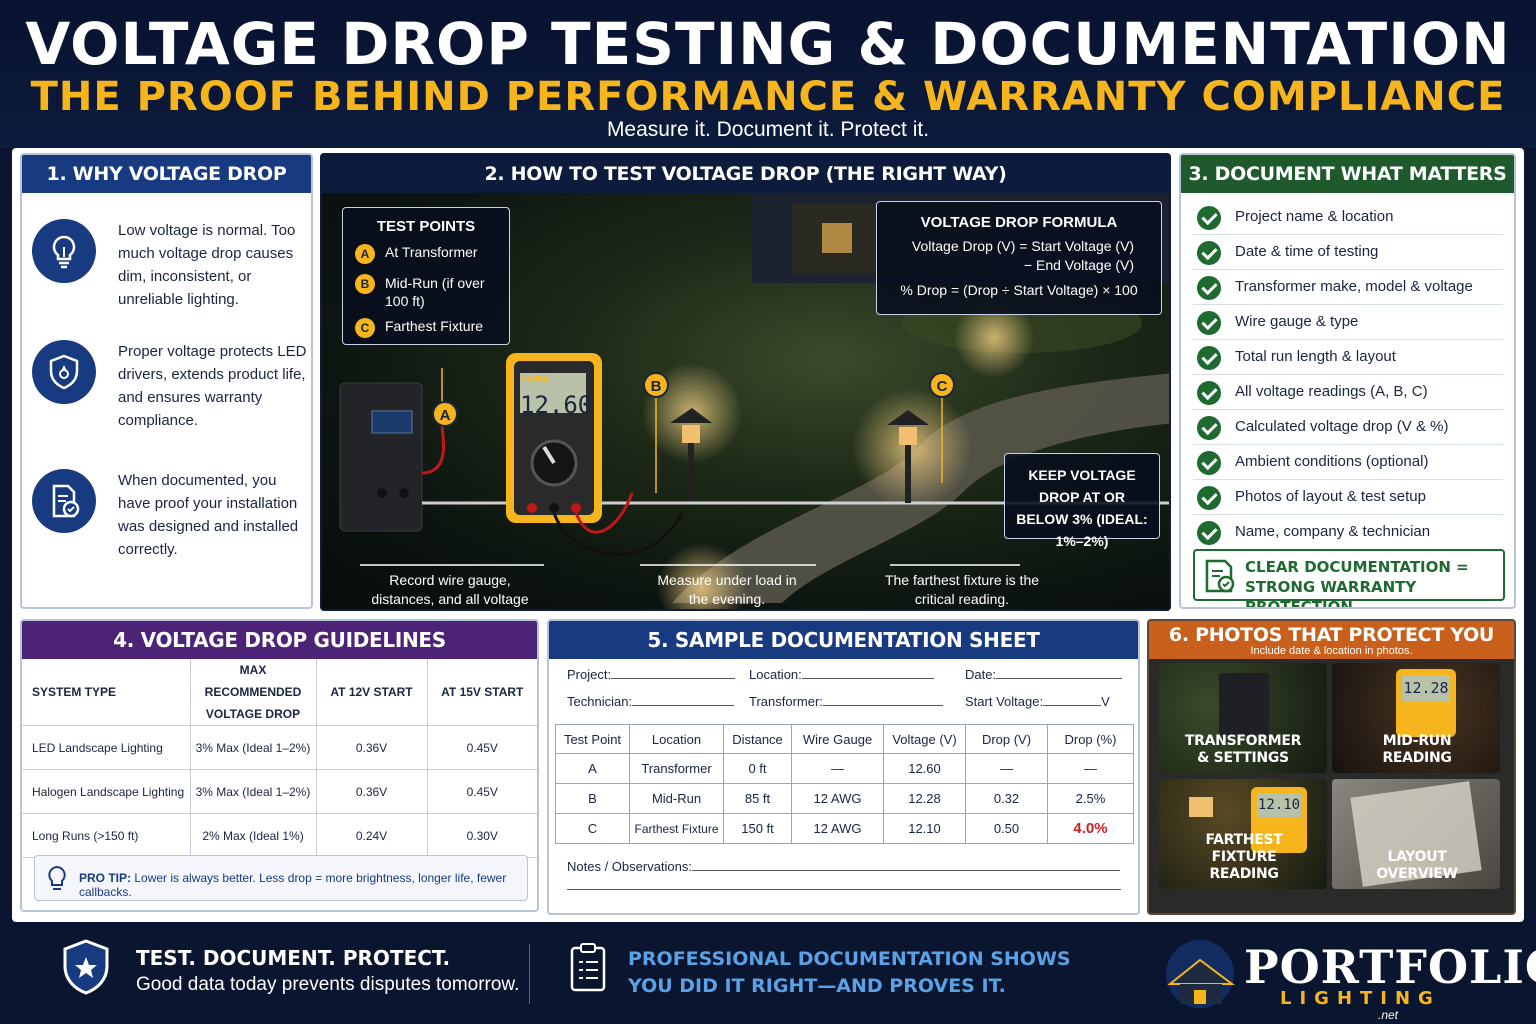 Image resolution: width=1536 pixels, height=1024 pixels. What do you see at coordinates (592, 739) in the screenshot?
I see `header-cell: Test Point` at bounding box center [592, 739].